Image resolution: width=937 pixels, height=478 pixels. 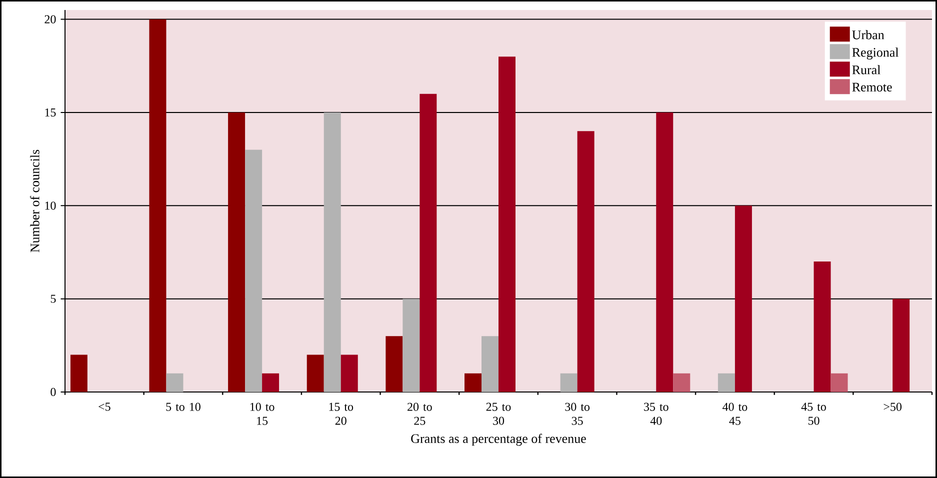 I want to click on x-tick-label: 40 to 45, so click(x=735, y=413).